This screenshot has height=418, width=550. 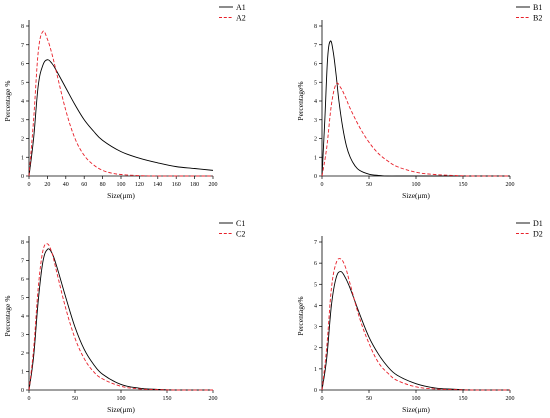 I want to click on x-tick-label: 80, so click(x=103, y=185).